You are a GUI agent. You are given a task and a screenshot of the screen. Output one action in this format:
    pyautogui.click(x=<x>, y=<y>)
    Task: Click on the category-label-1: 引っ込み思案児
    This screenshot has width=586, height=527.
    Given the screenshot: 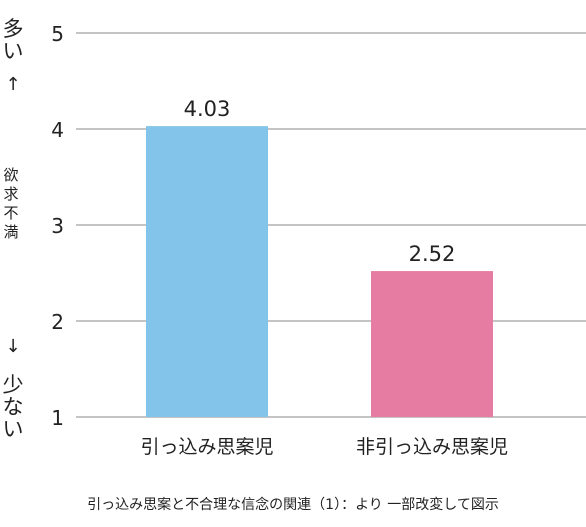 What is the action you would take?
    pyautogui.click(x=206, y=447)
    